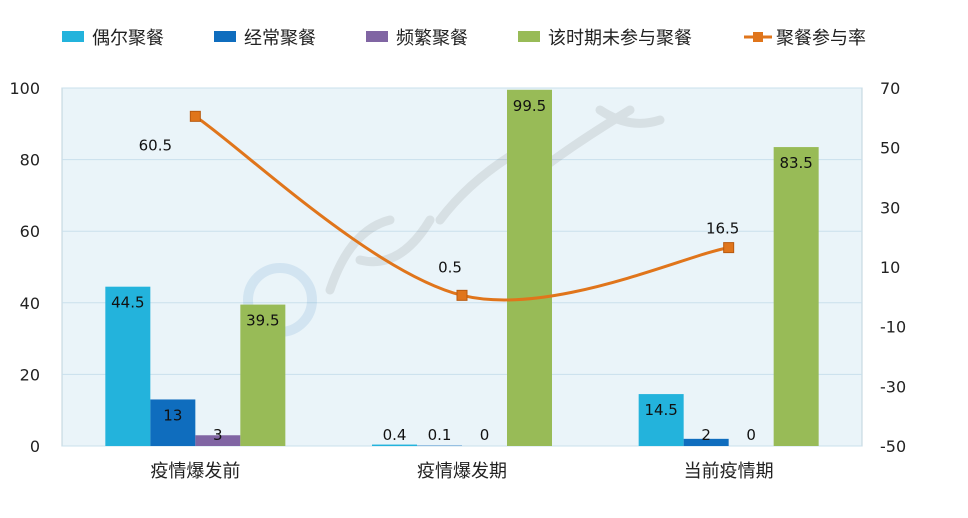 The width and height of the screenshot is (968, 518). What do you see at coordinates (620, 38) in the screenshot?
I see `legend-label: 该时期未参与聚餐` at bounding box center [620, 38].